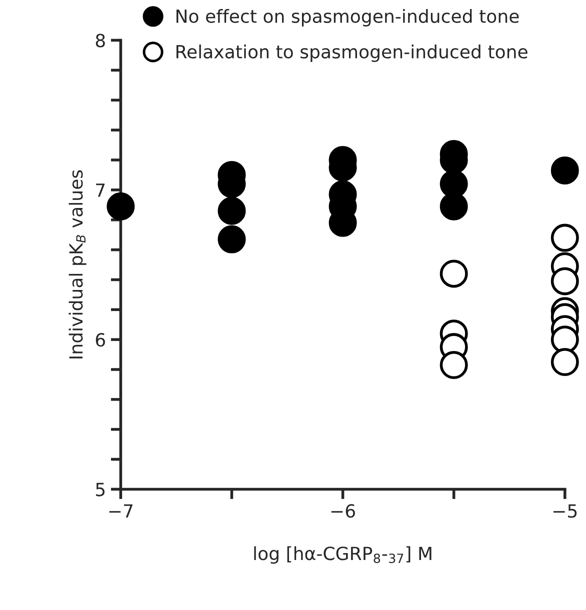 This screenshot has width=586, height=610. Describe the element at coordinates (77, 264) in the screenshot. I see `y-axis-title: Individual pK$_{B}$ values` at that location.